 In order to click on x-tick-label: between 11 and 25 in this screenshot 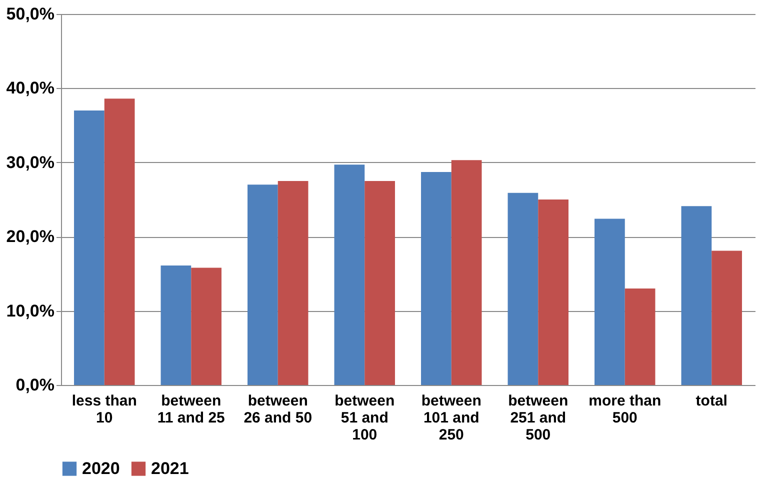, I will do `click(191, 409)`.